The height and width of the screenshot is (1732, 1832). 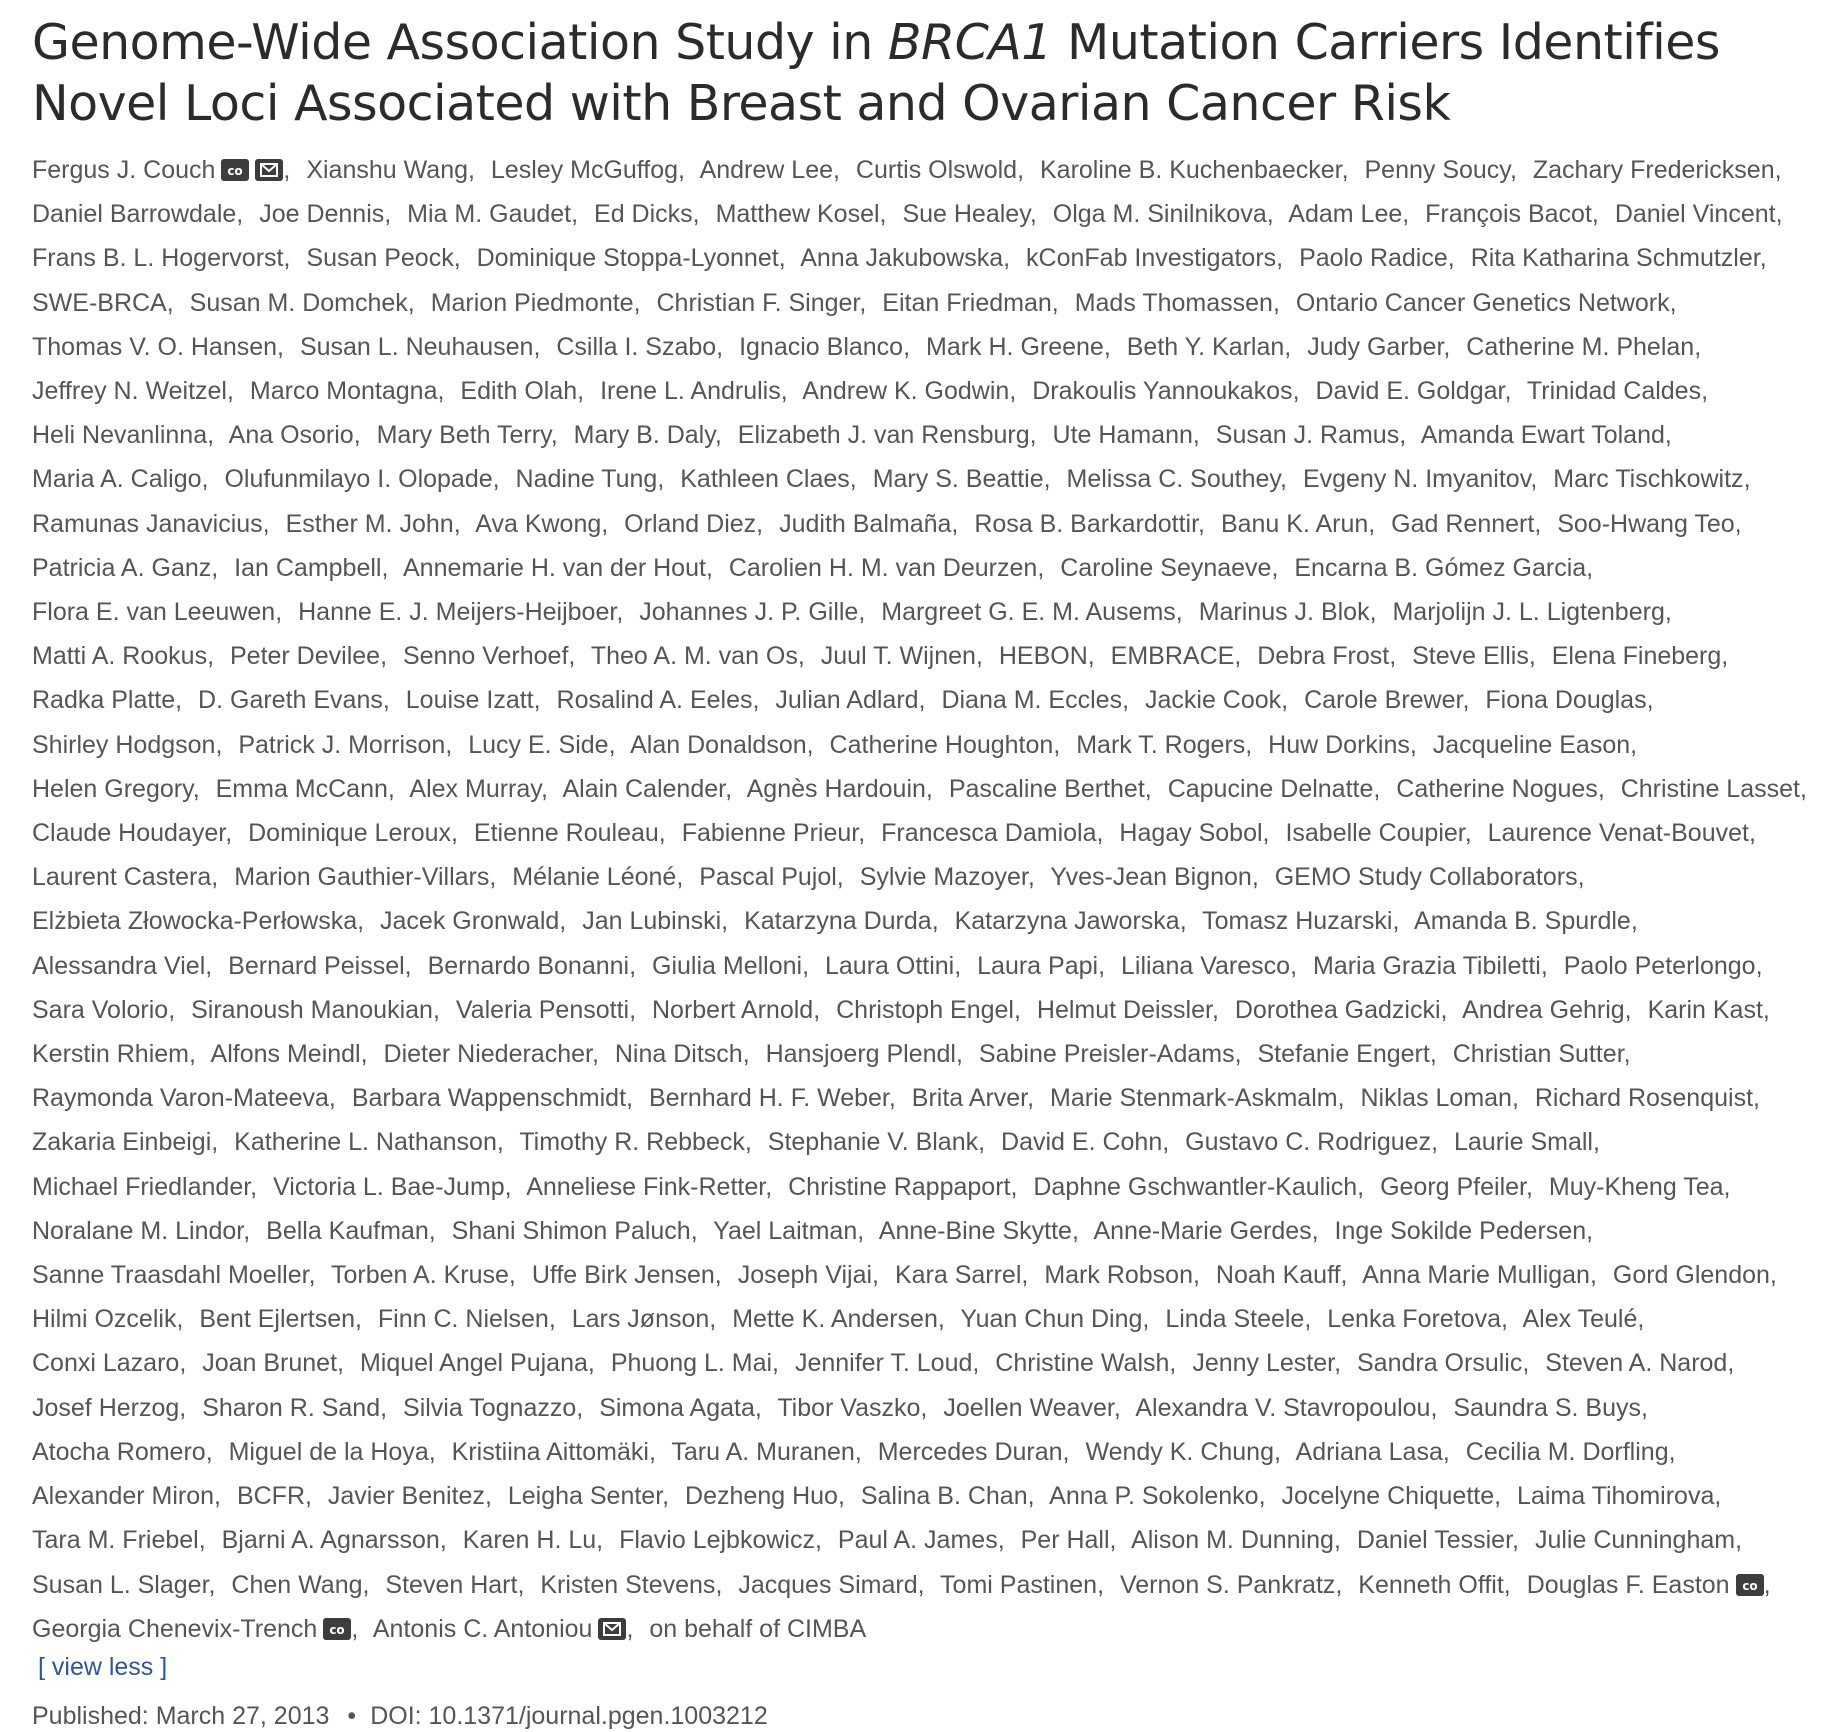 What do you see at coordinates (550, 1451) in the screenshot?
I see `author-name: Kristiina Aittomäki` at bounding box center [550, 1451].